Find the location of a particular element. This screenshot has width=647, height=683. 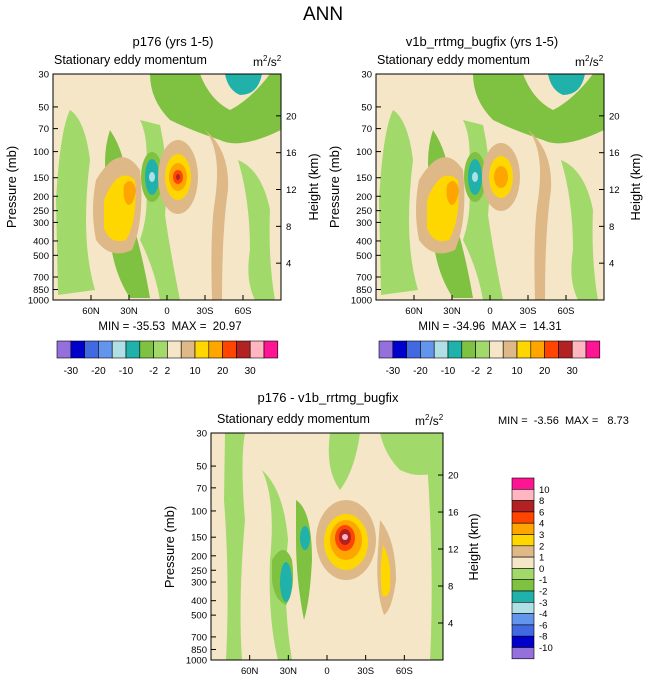

colorbar-left: -30 -20 -10 -2 2 10 20 30 is located at coordinates (167, 358).